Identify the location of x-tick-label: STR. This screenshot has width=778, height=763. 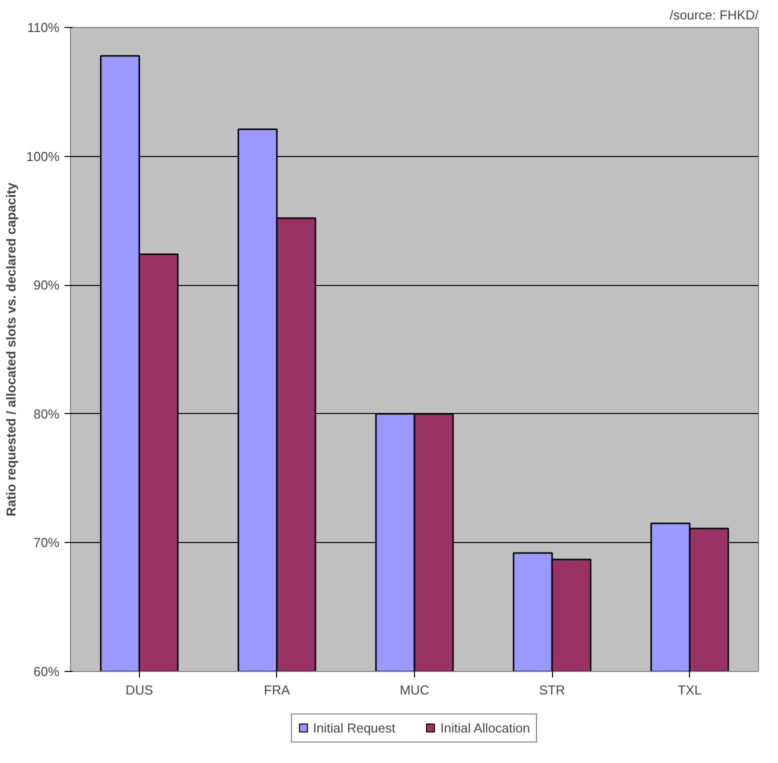
(552, 690).